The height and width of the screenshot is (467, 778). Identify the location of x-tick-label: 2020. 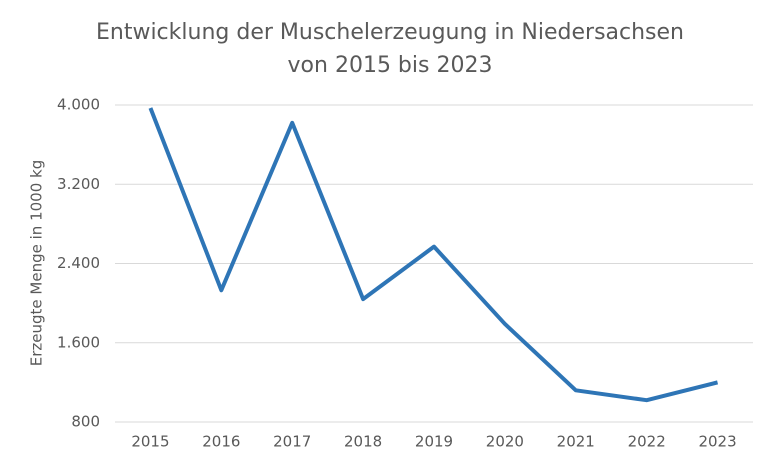
(505, 442).